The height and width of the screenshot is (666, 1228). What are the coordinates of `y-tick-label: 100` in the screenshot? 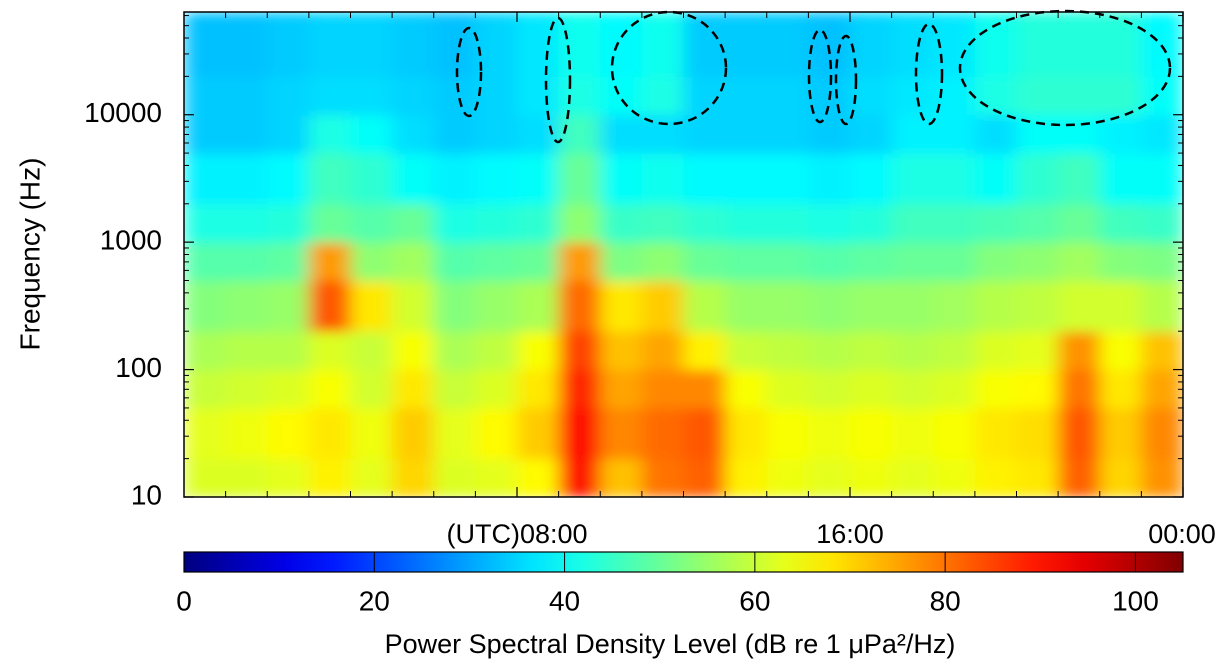 It's located at (138, 367).